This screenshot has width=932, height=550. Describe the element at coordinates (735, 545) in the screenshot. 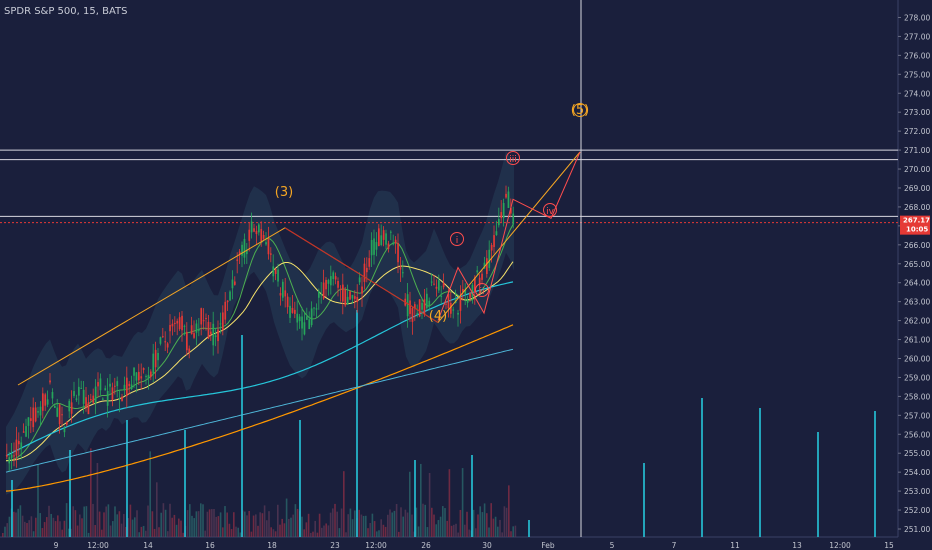

I see `x-tick-label: 11` at that location.